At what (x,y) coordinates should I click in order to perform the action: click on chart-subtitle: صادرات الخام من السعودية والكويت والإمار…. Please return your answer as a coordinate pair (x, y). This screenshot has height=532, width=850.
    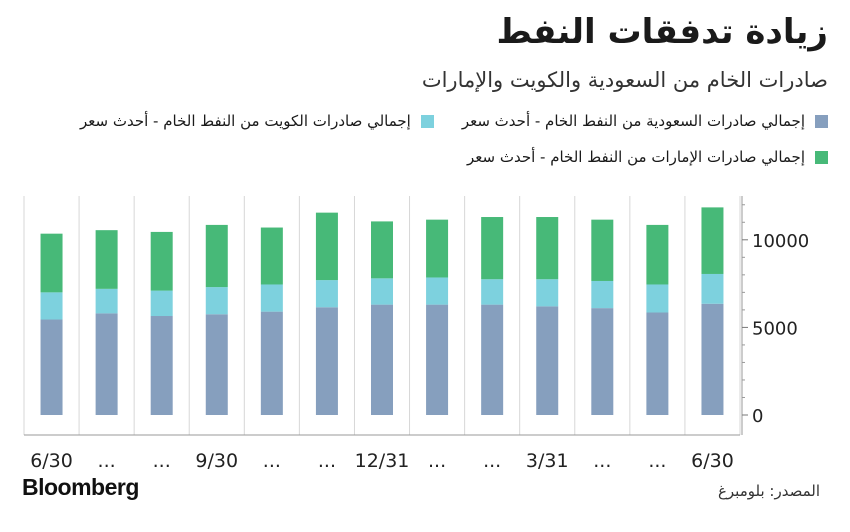
    Looking at the image, I should click on (624, 80).